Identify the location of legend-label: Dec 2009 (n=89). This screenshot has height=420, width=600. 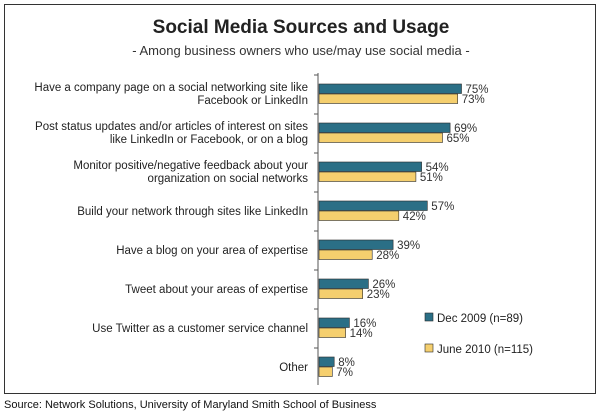
(480, 319).